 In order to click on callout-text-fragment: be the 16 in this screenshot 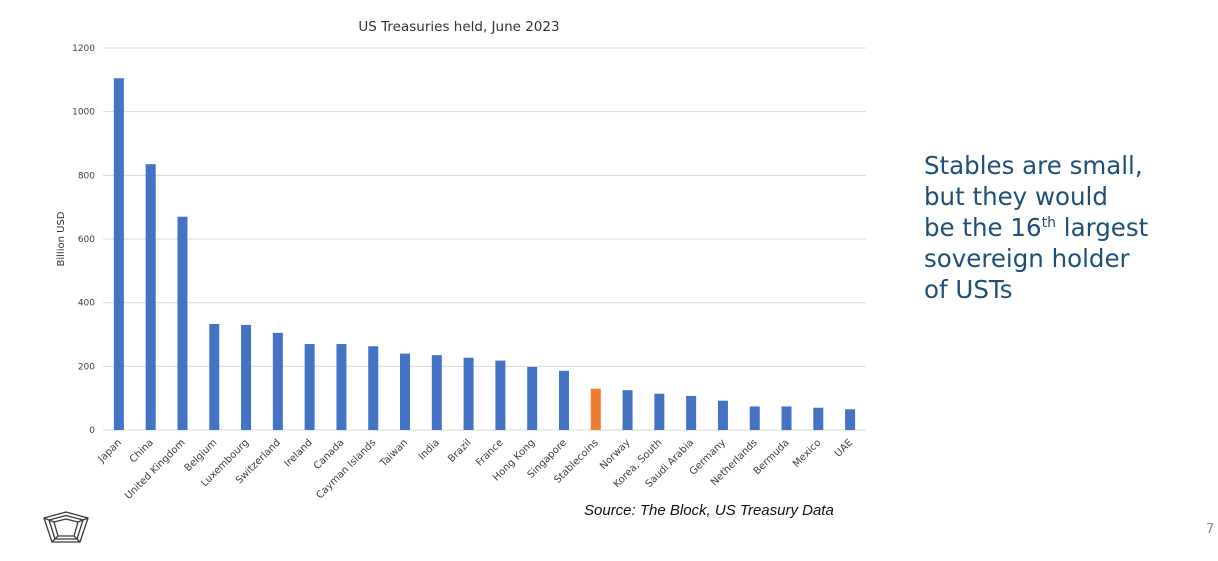, I will do `click(983, 227)`.